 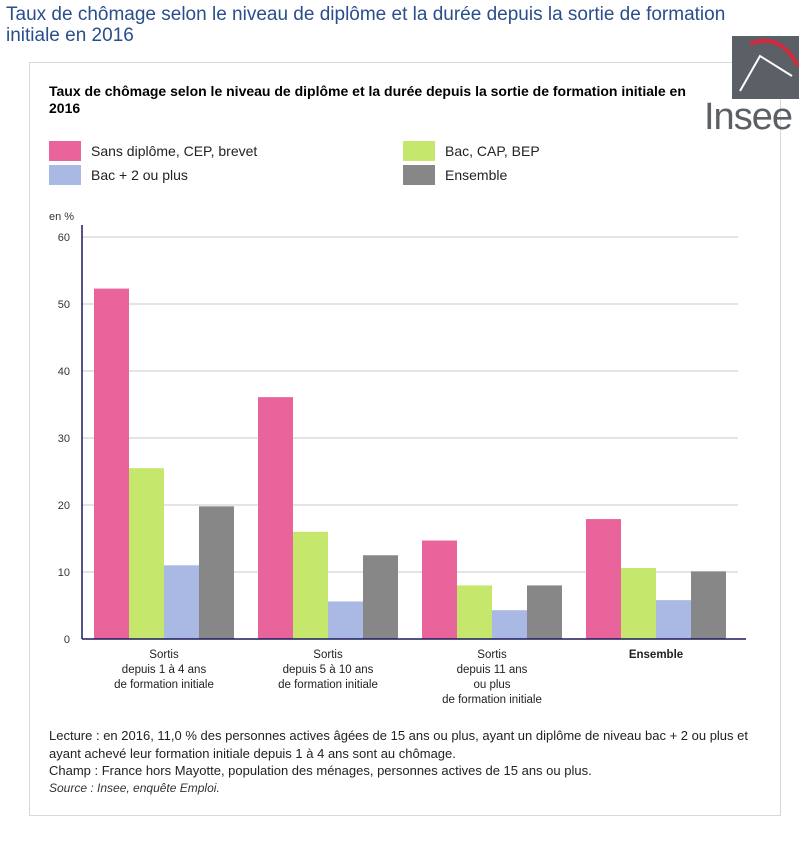 I want to click on y-tick-label-20: 20, so click(x=64, y=506).